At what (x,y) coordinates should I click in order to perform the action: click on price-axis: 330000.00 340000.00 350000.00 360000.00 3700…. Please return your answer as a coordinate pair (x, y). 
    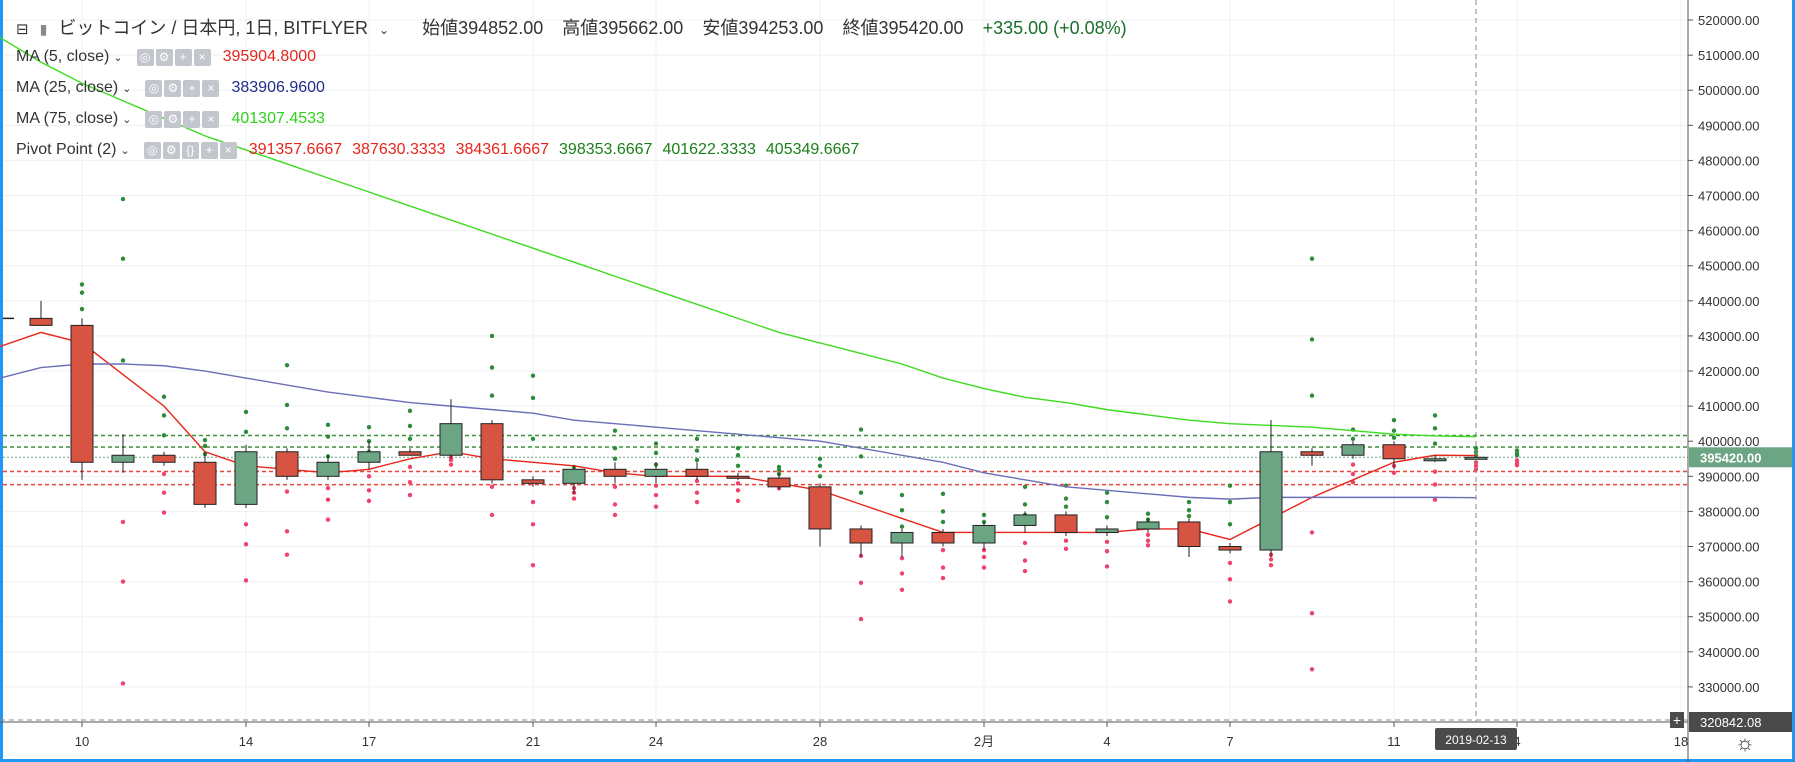
    Looking at the image, I should click on (1723, 381).